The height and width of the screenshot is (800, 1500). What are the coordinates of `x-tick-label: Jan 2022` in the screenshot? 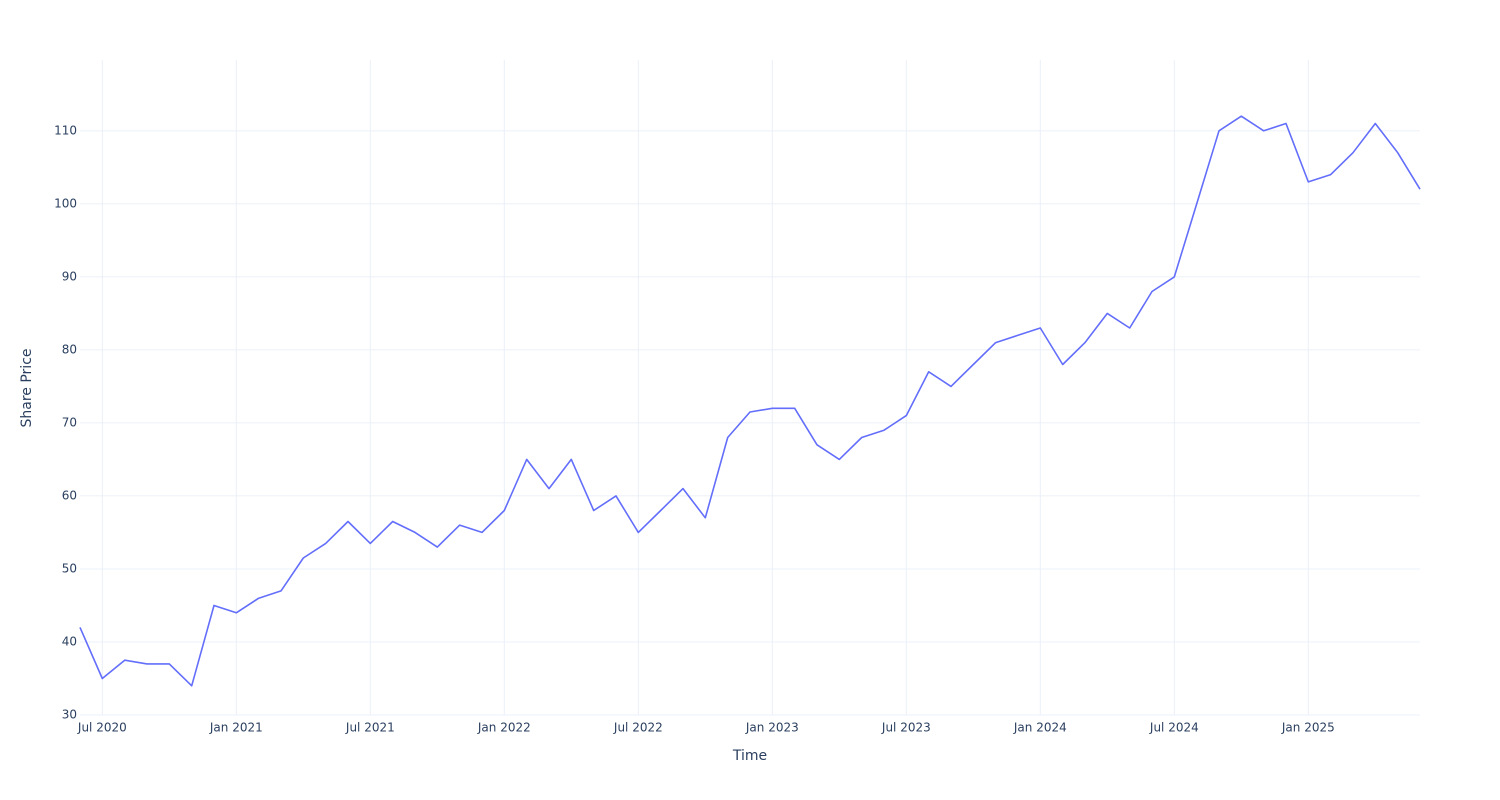 It's located at (504, 728).